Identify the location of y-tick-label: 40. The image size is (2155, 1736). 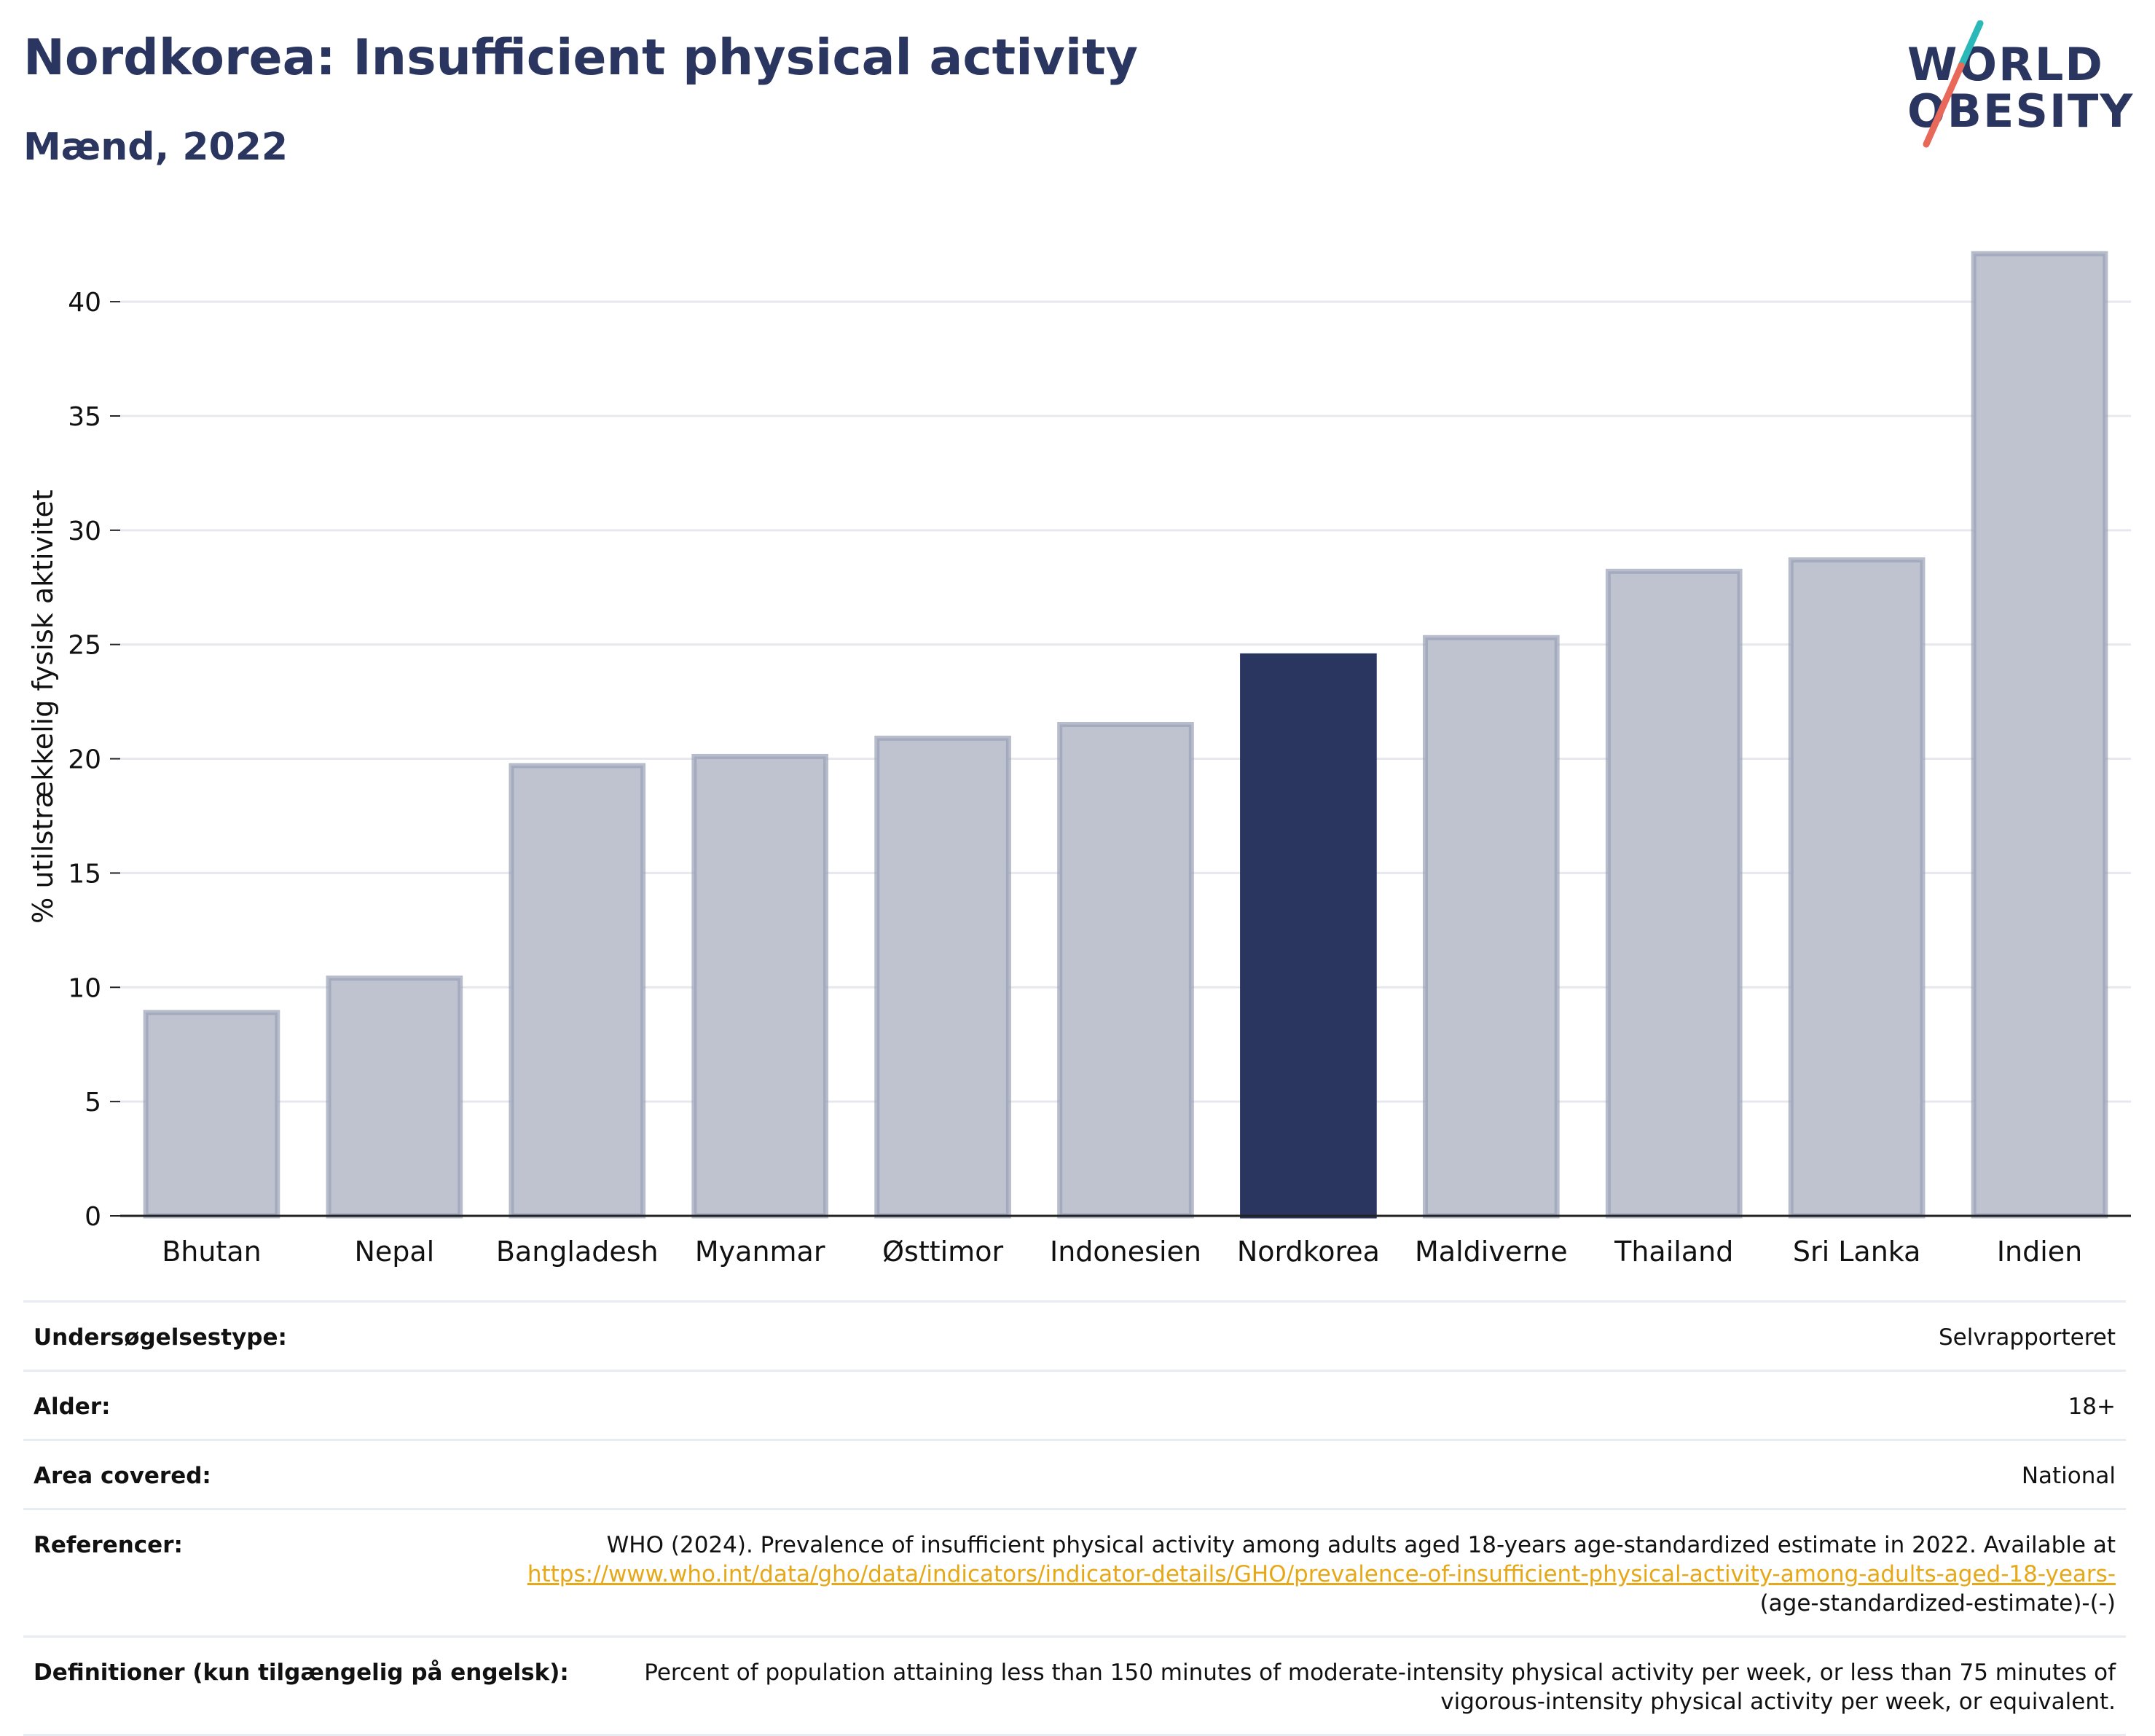
(84, 303).